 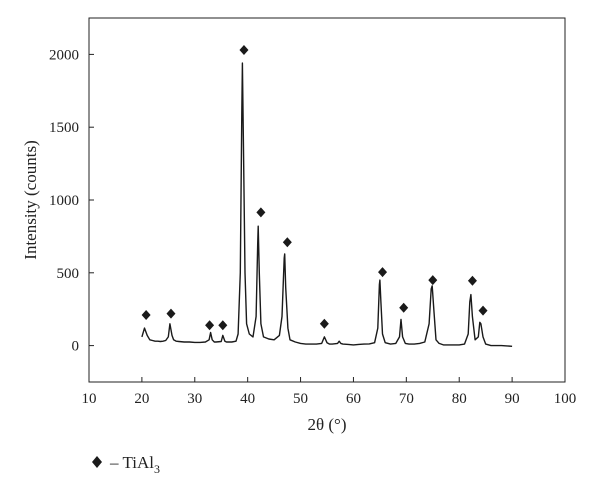 I want to click on legend-subscript: 3, so click(x=157, y=469).